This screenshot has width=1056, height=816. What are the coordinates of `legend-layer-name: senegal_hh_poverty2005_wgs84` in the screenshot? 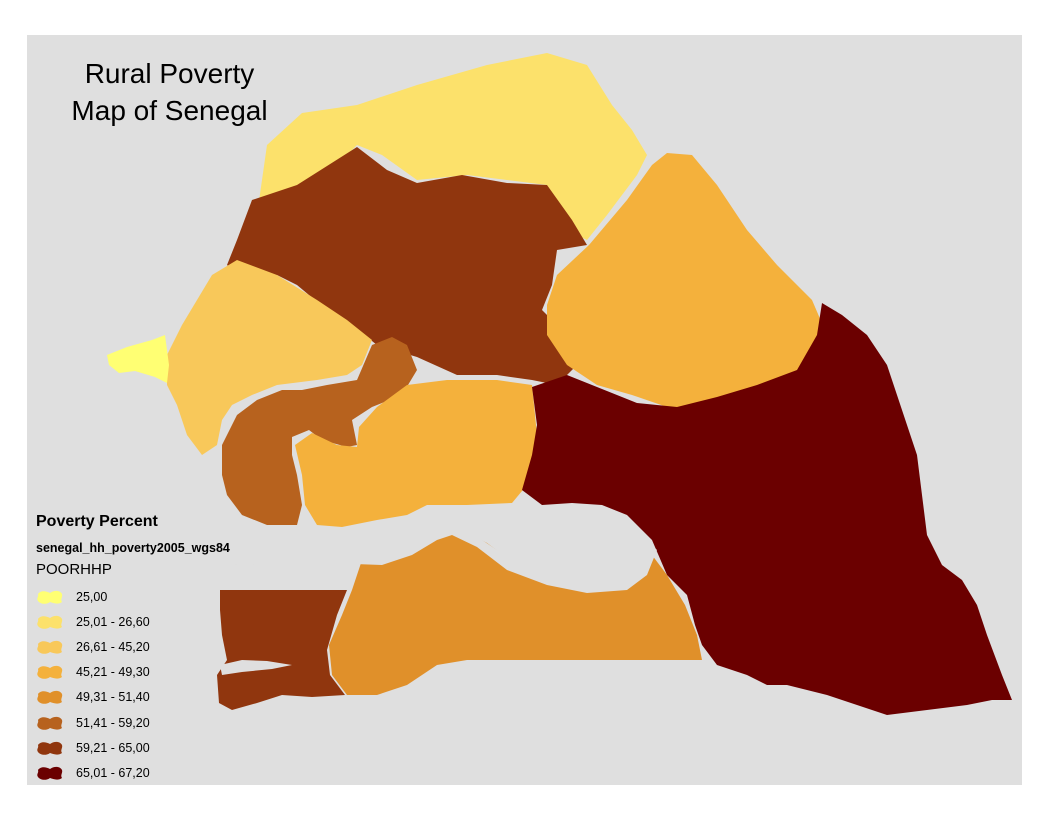 It's located at (133, 548).